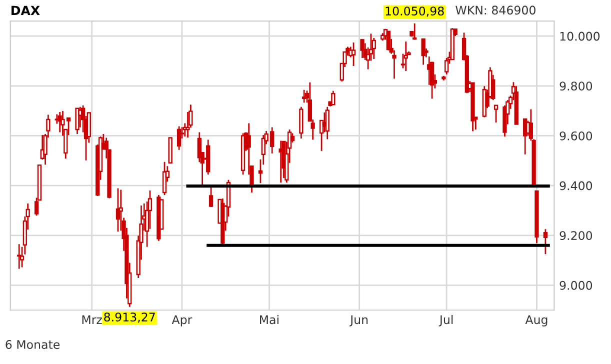 The height and width of the screenshot is (364, 611). What do you see at coordinates (576, 185) in the screenshot?
I see `y-tick-label: 9.400` at bounding box center [576, 185].